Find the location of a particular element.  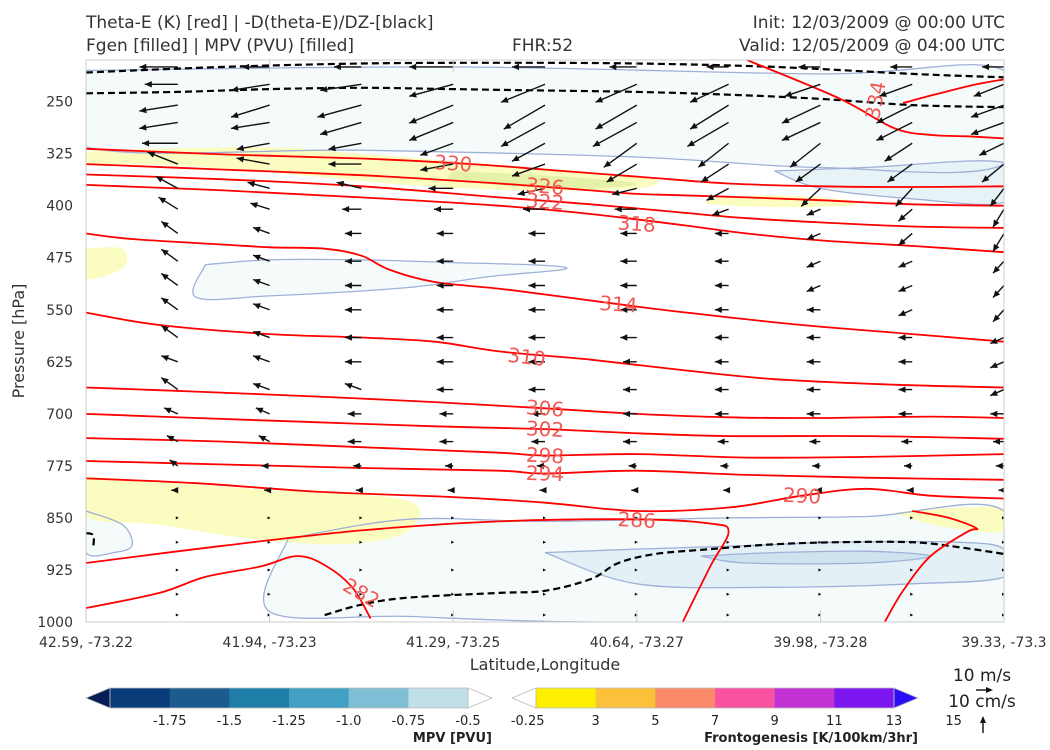

theta-e-contour-label: 298 is located at coordinates (544, 455).